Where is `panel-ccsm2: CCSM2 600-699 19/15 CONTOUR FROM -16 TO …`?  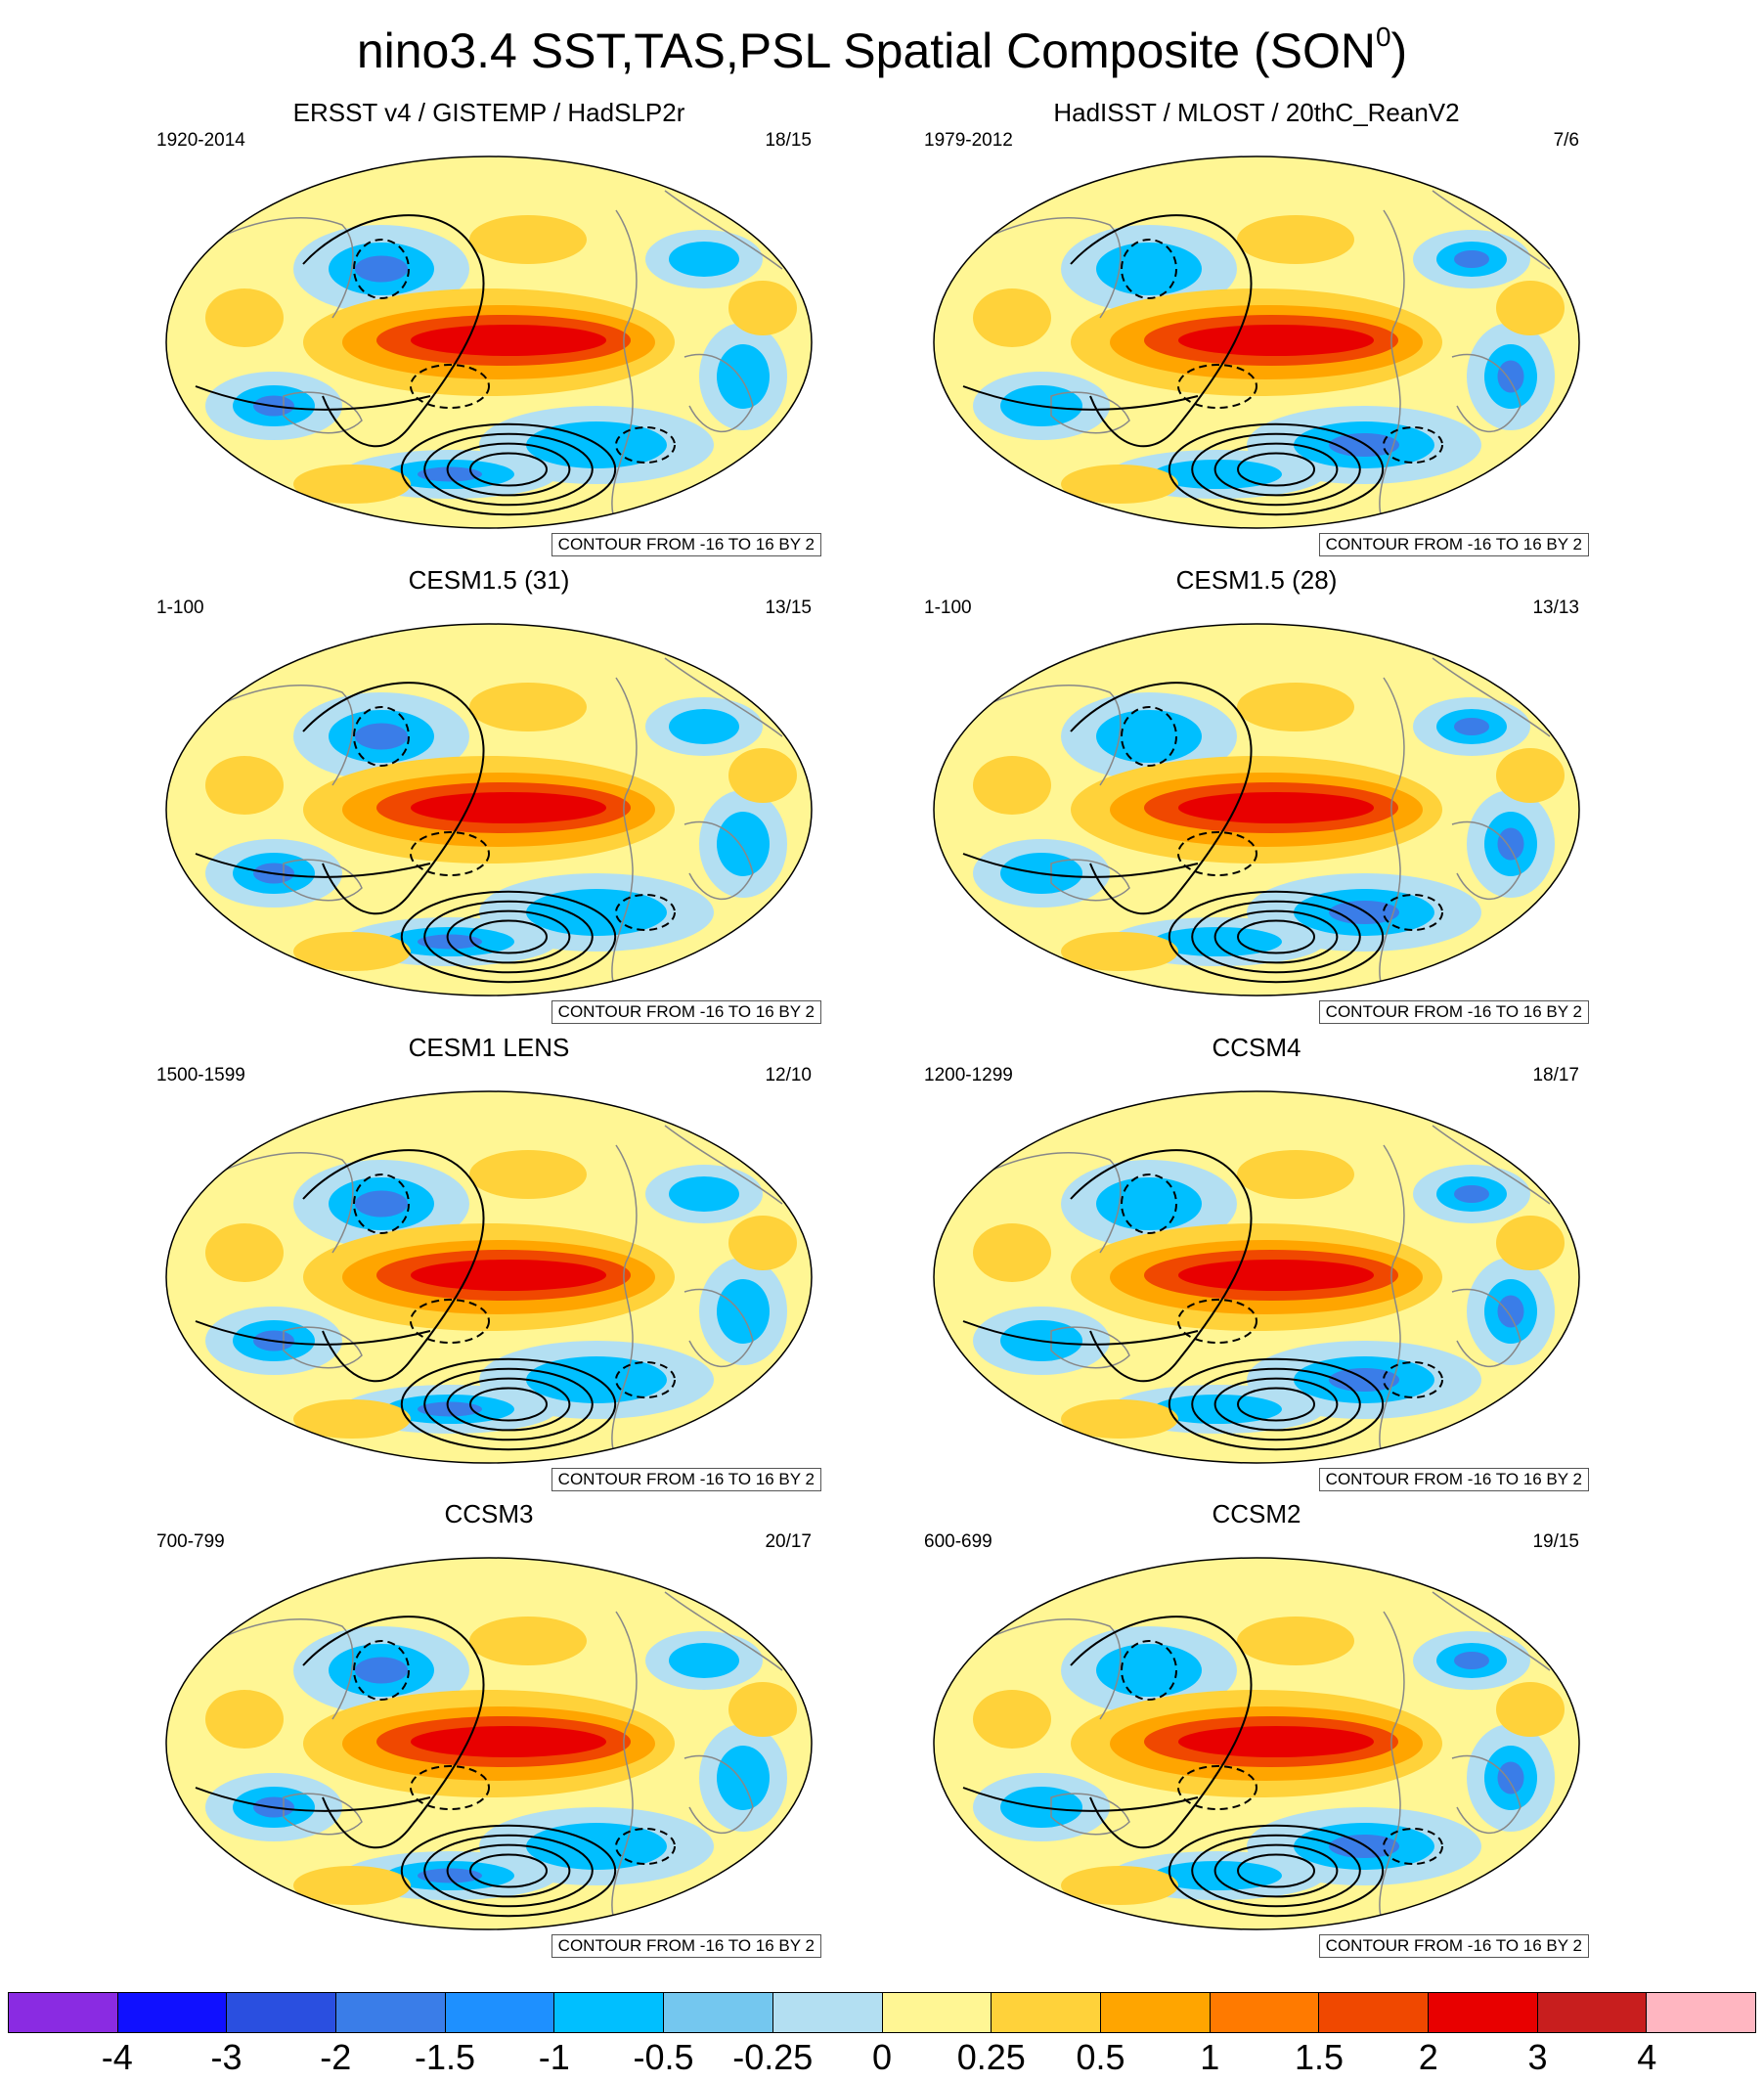 panel-ccsm2: CCSM2 600-699 19/15 CONTOUR FROM -16 TO … is located at coordinates (1256, 1729).